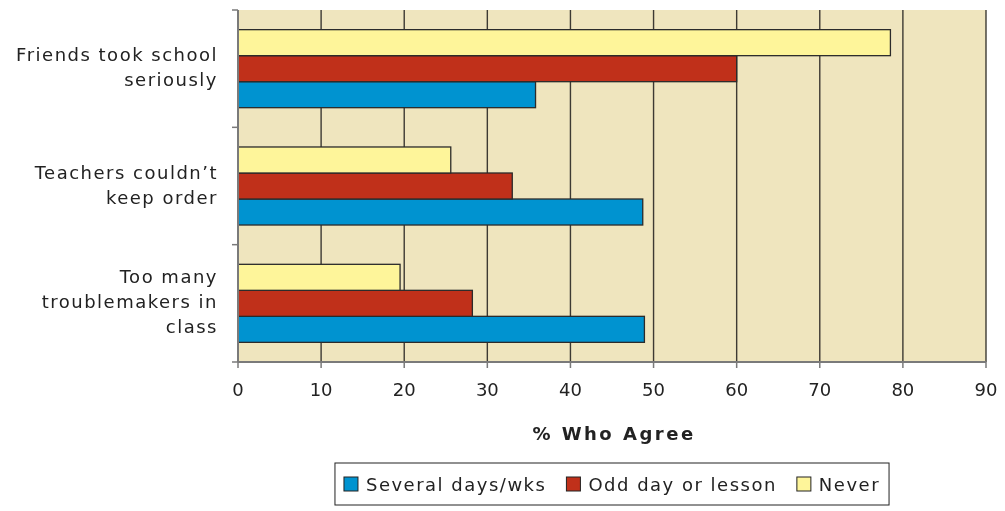  Describe the element at coordinates (820, 389) in the screenshot. I see `x-tick-label: 70` at that location.